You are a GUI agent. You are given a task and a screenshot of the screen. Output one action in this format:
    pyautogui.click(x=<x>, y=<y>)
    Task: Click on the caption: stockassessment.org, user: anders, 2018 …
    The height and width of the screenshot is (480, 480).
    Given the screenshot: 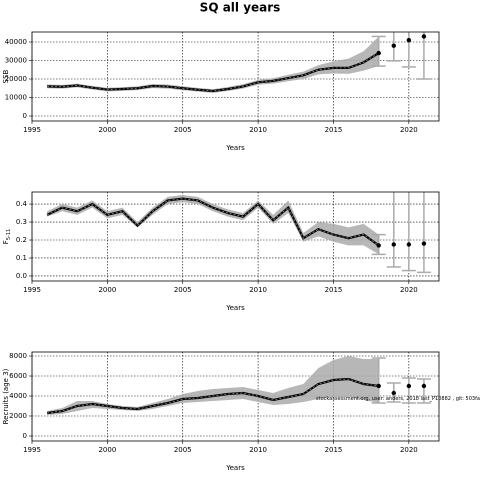 What is the action you would take?
    pyautogui.click(x=398, y=399)
    